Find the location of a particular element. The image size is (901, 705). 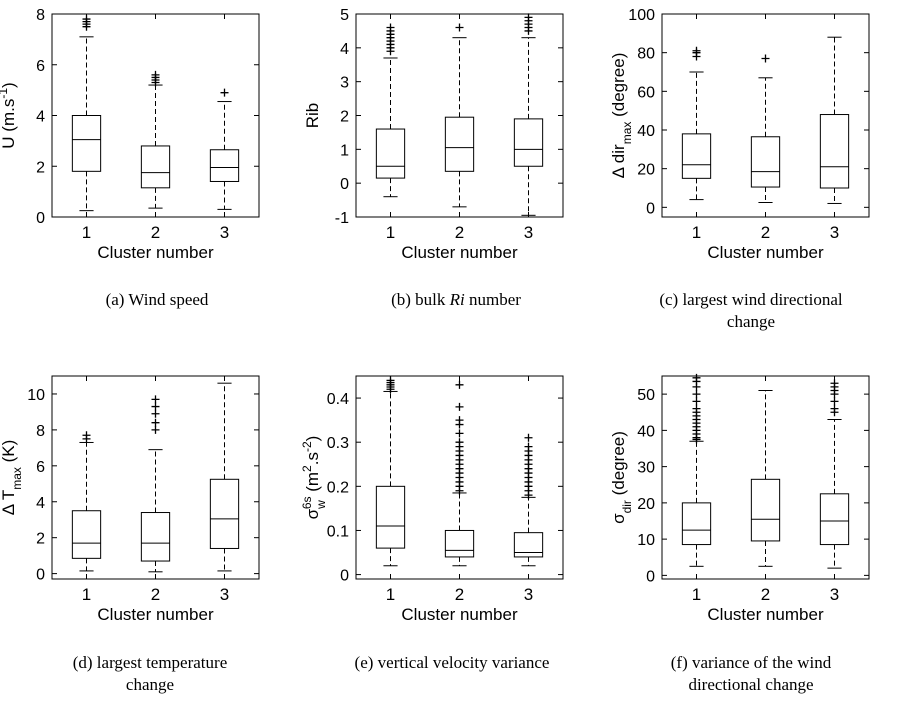

y-tick-label: 80 is located at coordinates (646, 54).